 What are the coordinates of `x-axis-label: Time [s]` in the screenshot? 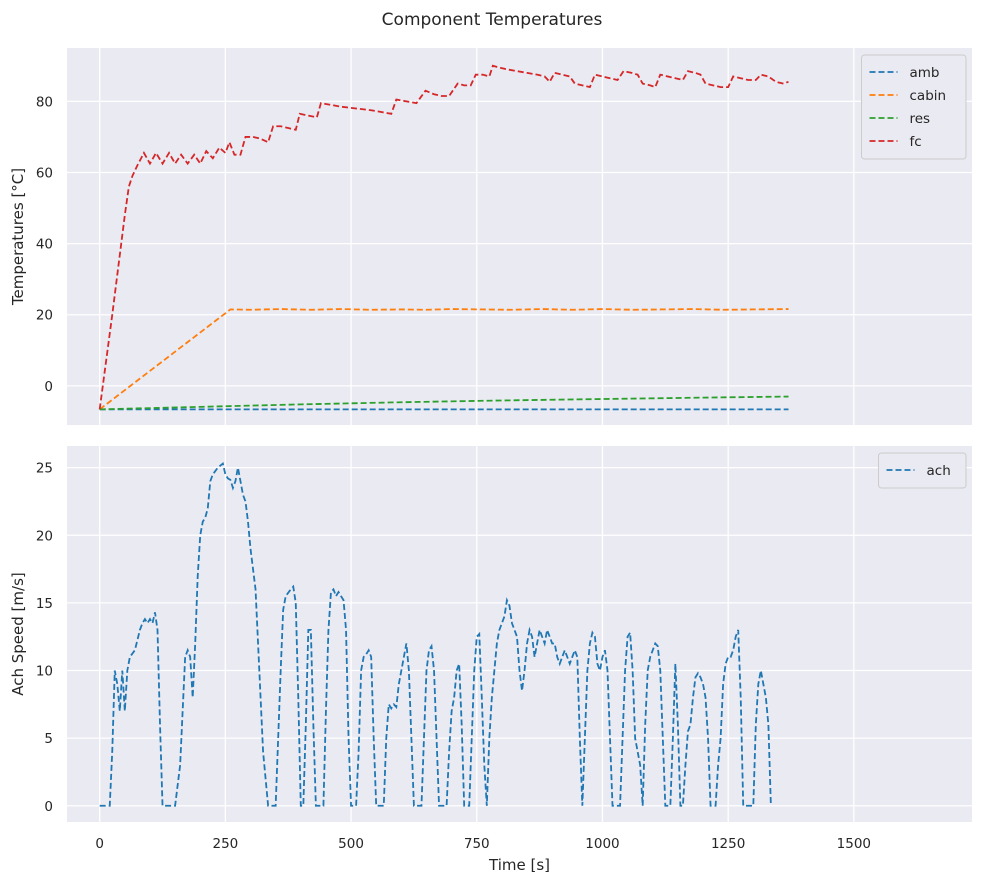 It's located at (519, 865).